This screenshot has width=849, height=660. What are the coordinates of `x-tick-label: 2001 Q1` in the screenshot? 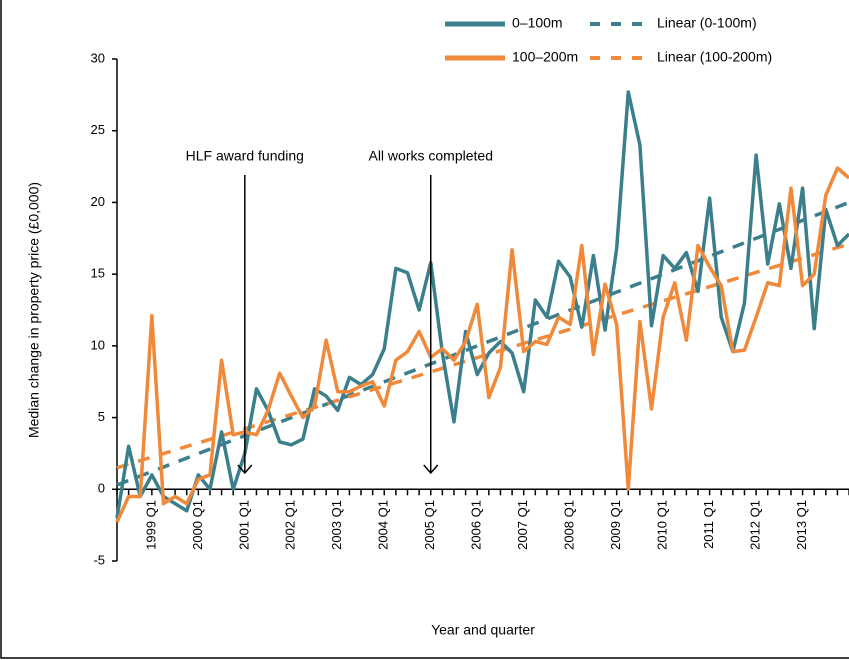 It's located at (243, 525).